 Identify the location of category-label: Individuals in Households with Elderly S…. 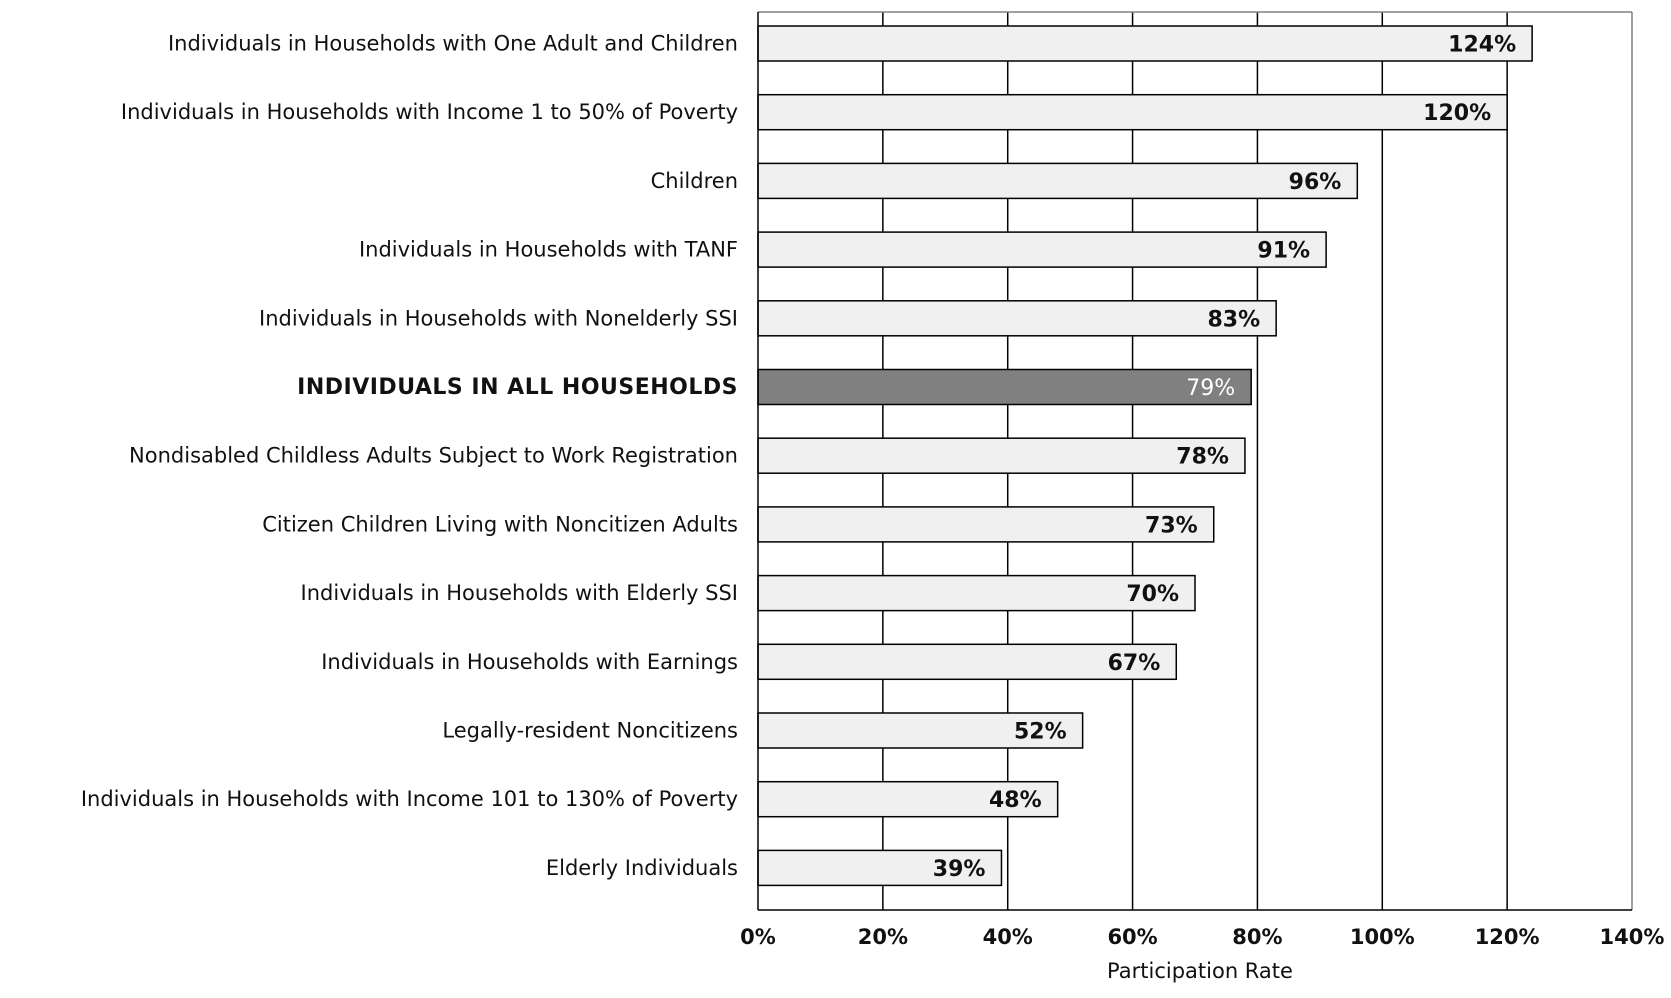
(519, 593).